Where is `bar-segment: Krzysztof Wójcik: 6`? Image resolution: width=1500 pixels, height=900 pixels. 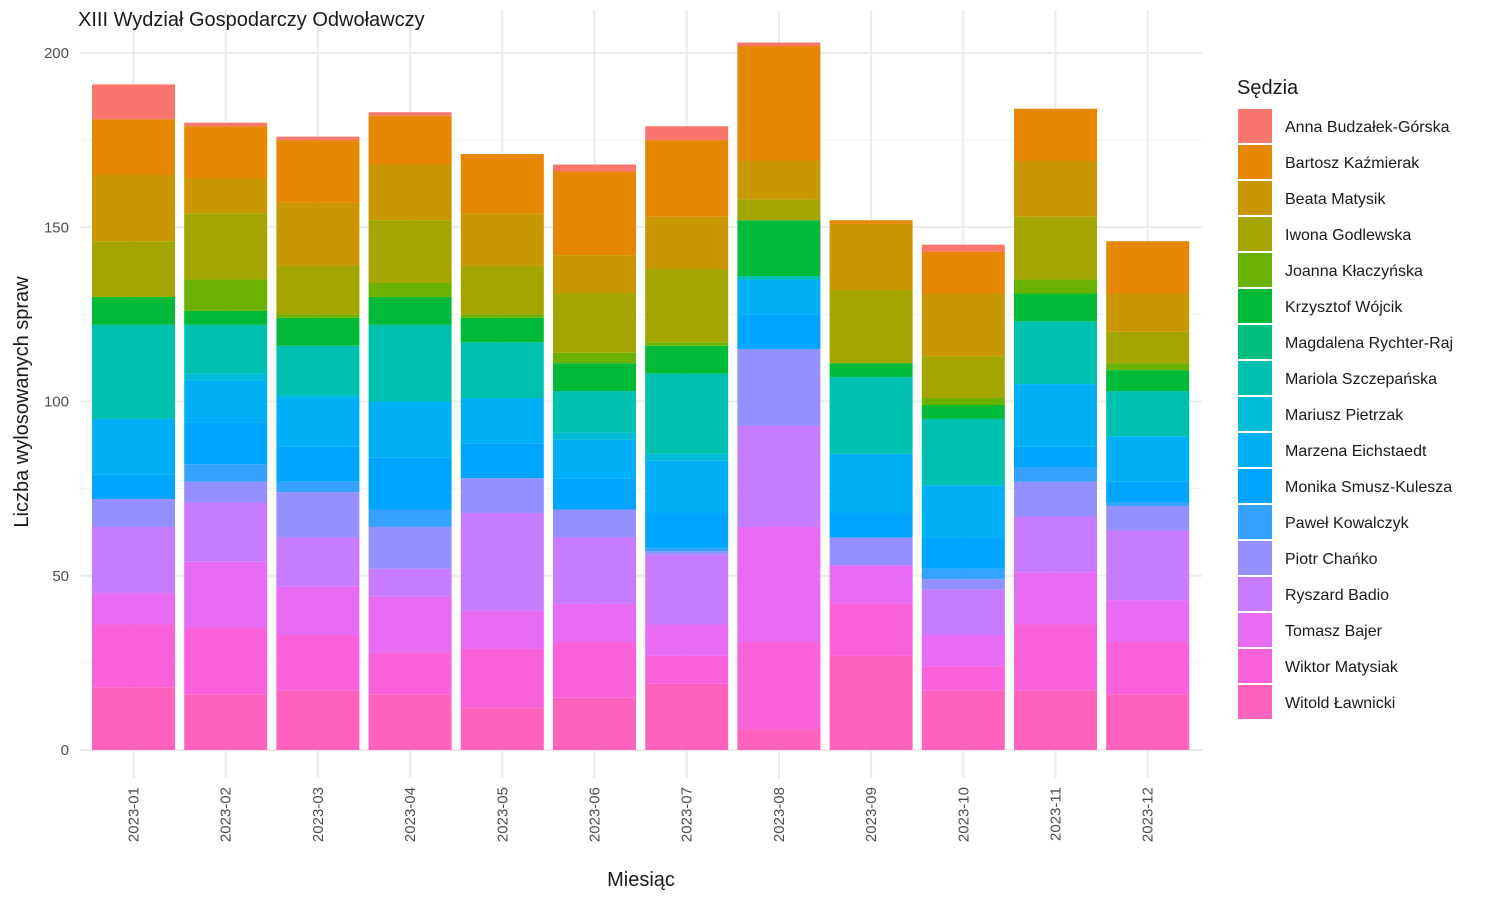
bar-segment: Krzysztof Wójcik: 6 is located at coordinates (1148, 381).